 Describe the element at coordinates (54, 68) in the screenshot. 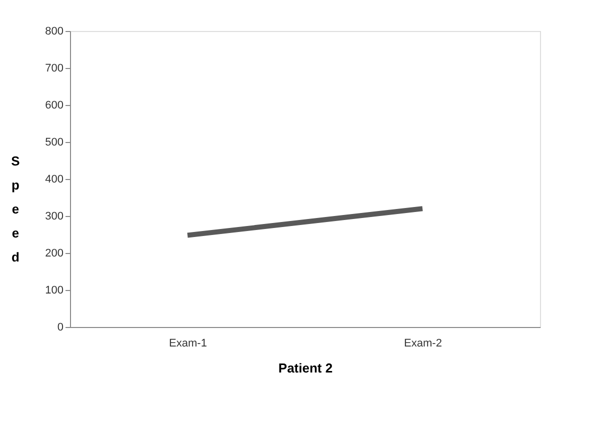

I see `y-tick-label: 700` at that location.